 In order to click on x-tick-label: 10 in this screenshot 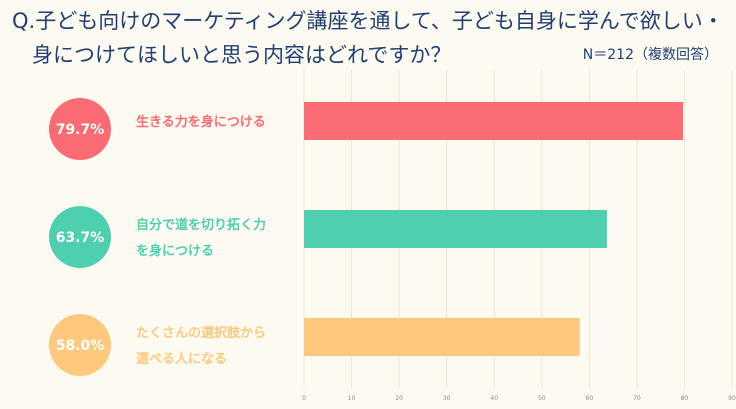, I will do `click(352, 398)`.